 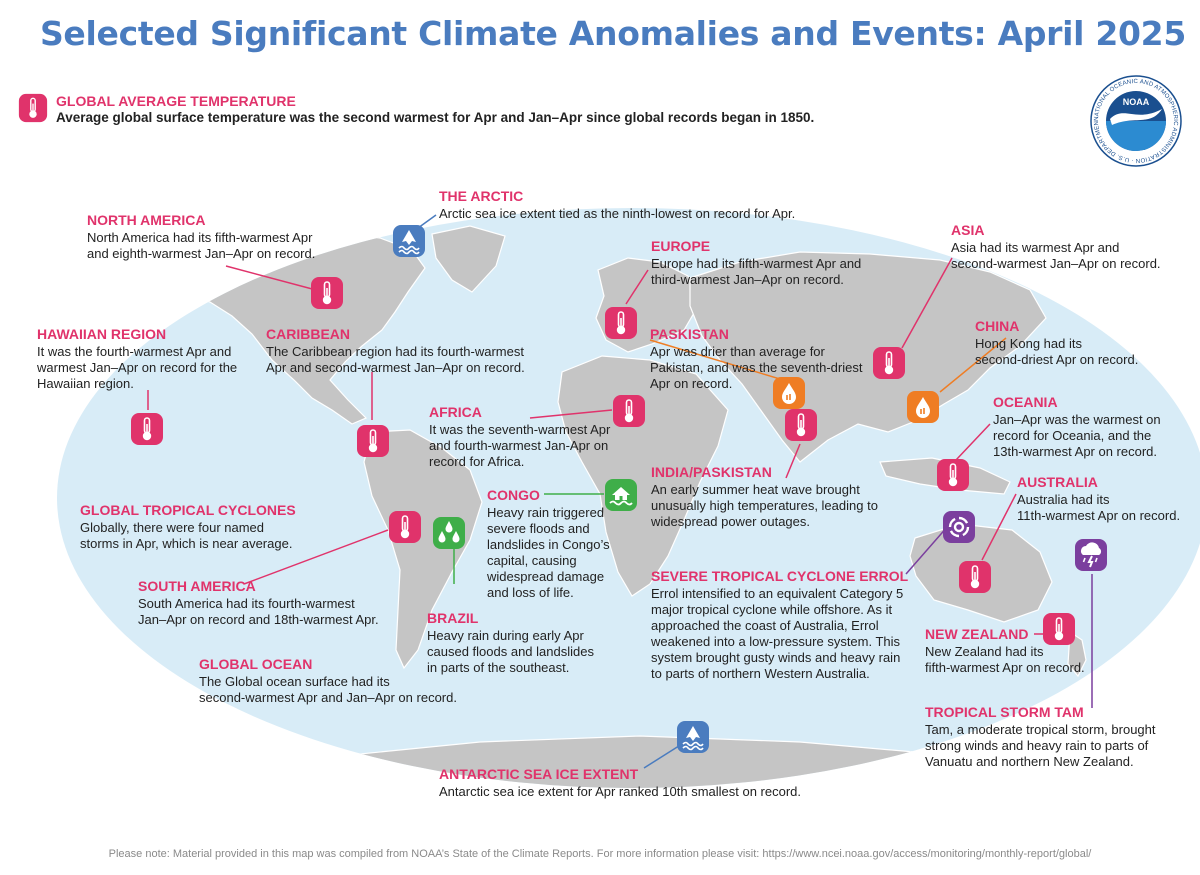 What do you see at coordinates (1028, 343) in the screenshot?
I see `event-line: Hong Kong had its` at bounding box center [1028, 343].